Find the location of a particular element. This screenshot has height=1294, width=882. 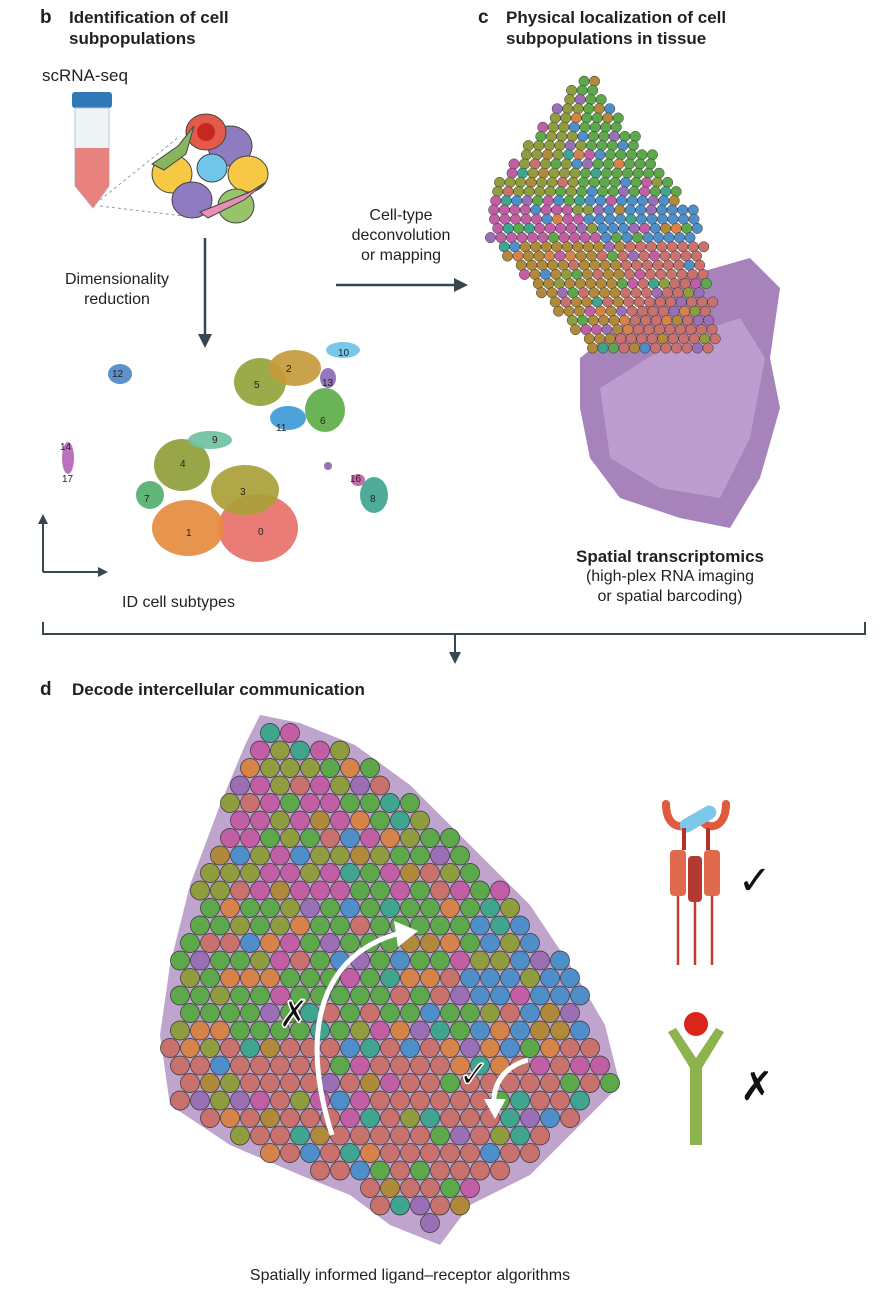

umap-axes is located at coordinates (73, 545).